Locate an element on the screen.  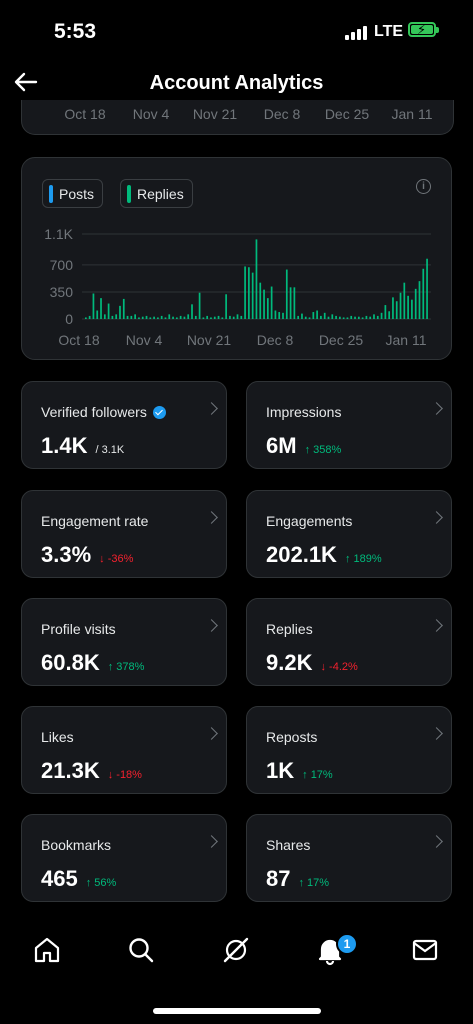
legend-posts: Posts is located at coordinates (73, 193).